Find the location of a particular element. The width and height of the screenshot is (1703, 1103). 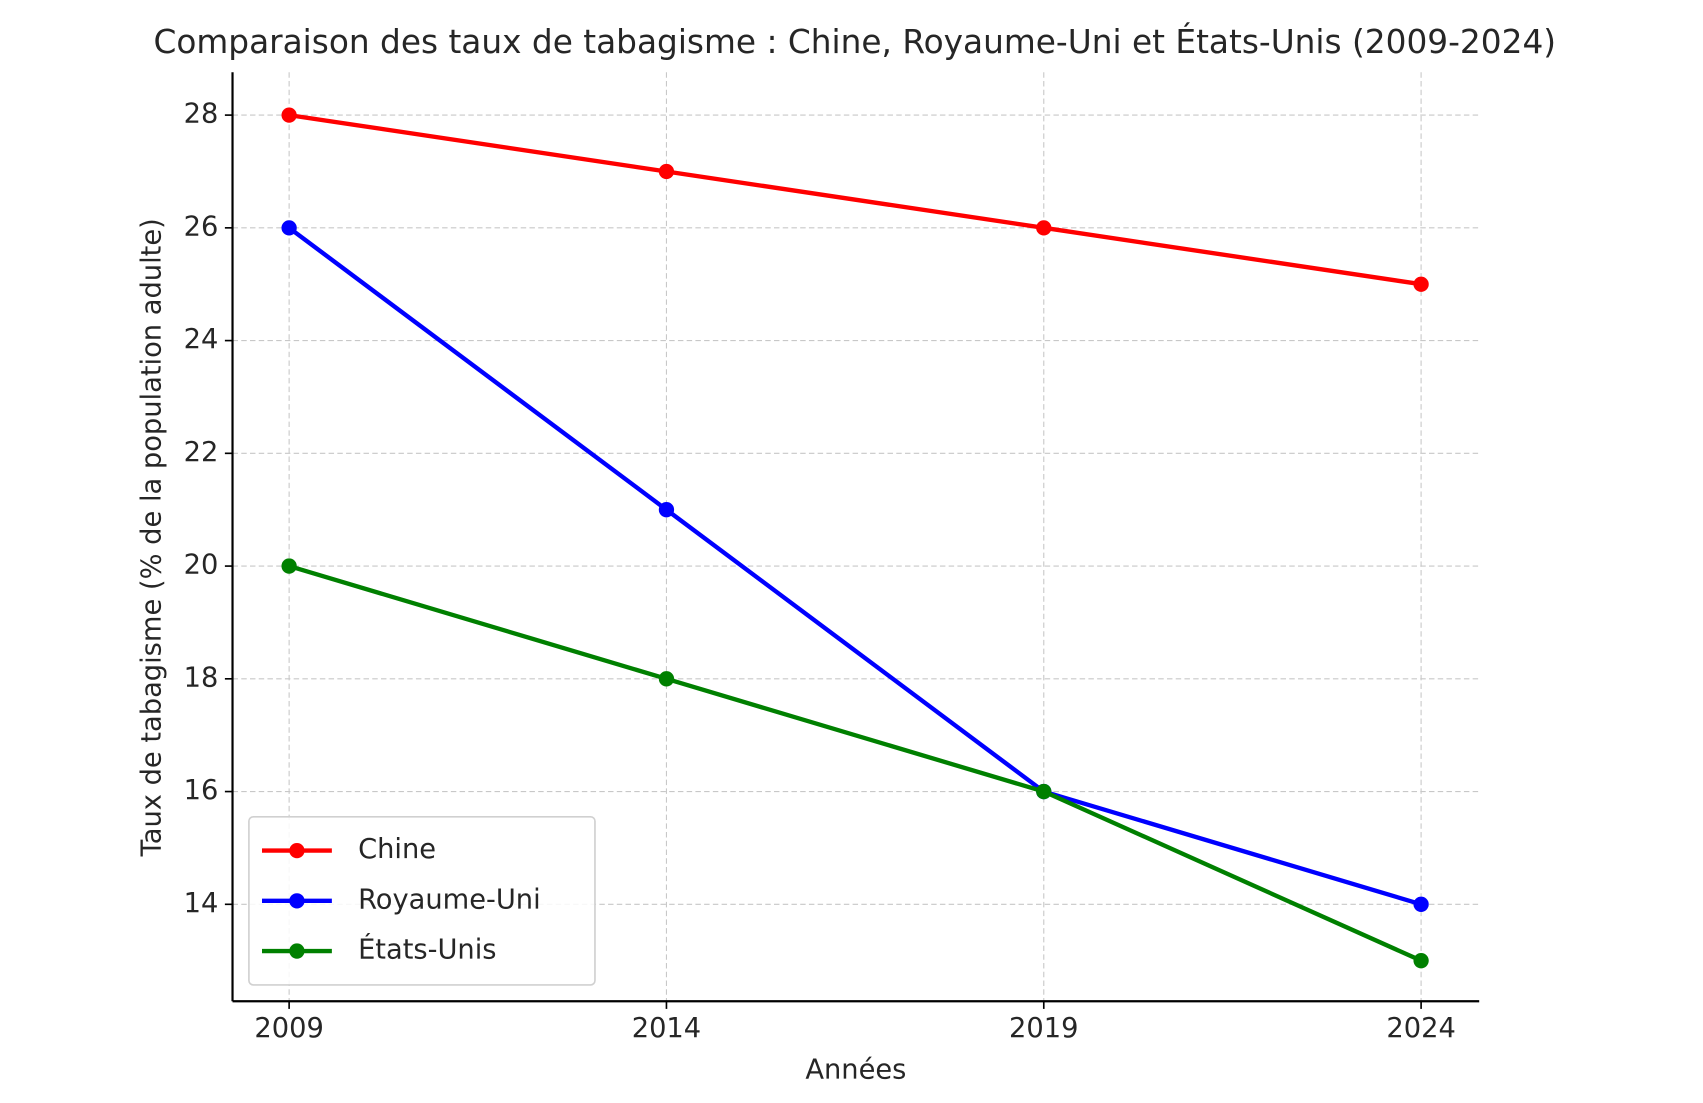

x-tick-label: 2014 is located at coordinates (666, 1028).